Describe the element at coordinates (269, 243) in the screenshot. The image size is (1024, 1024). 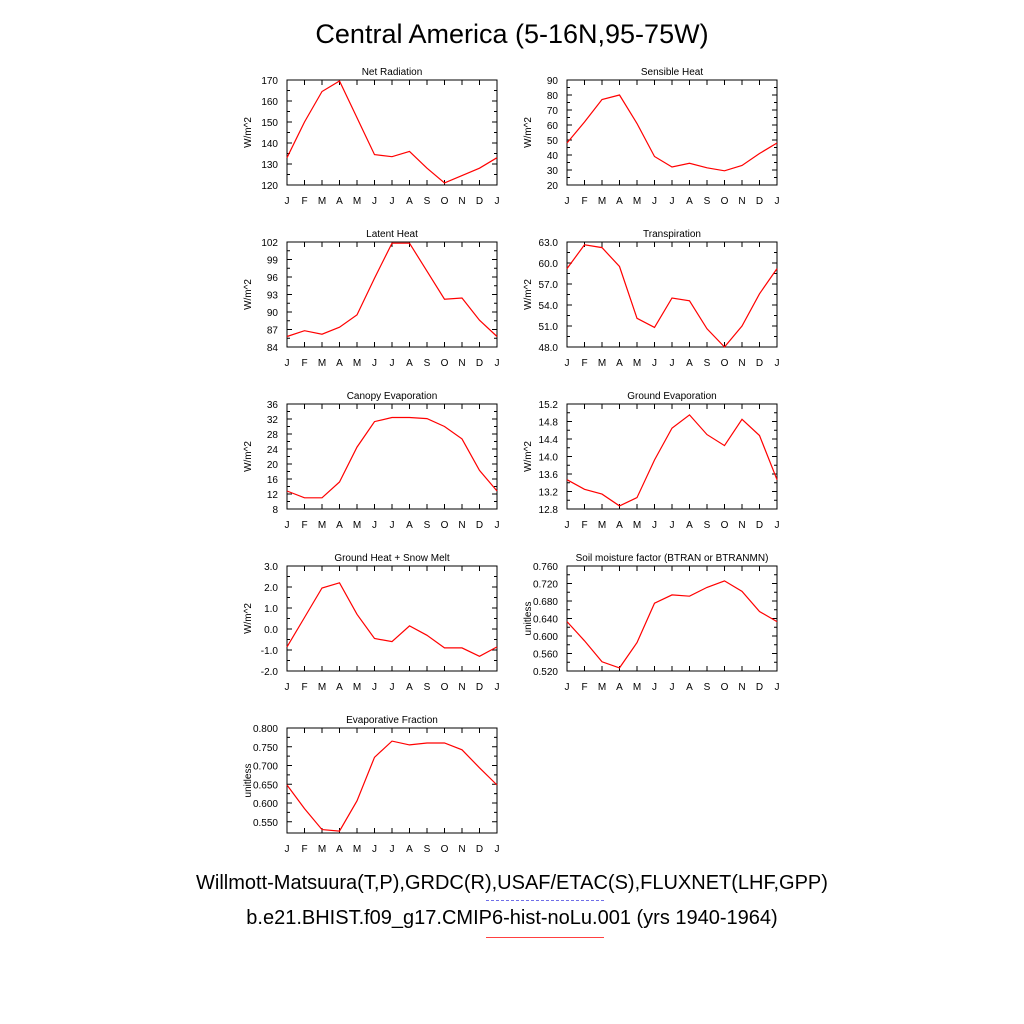
I see `y-tick-label: 102` at that location.